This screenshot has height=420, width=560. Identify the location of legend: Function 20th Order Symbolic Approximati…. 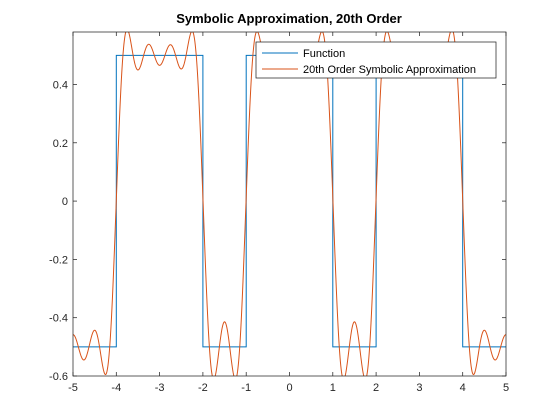
(376, 60).